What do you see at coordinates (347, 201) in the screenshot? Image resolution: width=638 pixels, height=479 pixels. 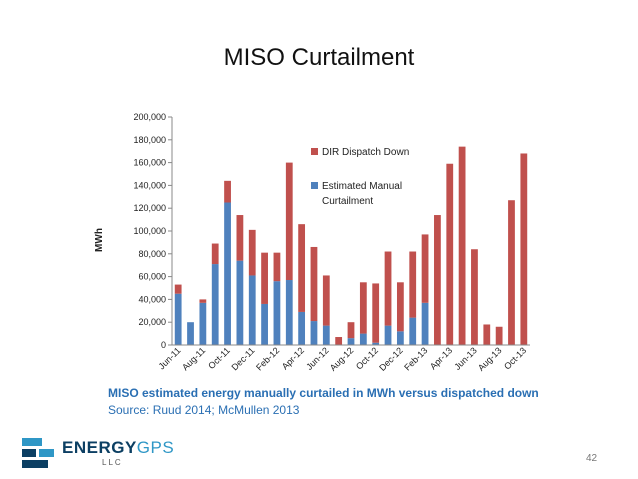 I see `legend-label-manual: Curtailment` at bounding box center [347, 201].